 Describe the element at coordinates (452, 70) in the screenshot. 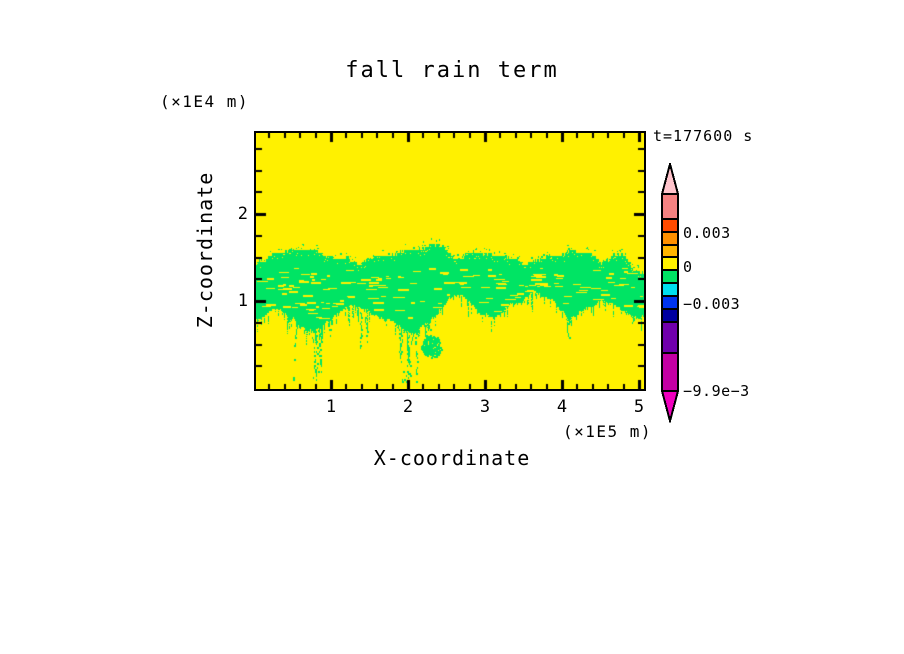

I see `plot-title: fall rain term` at that location.